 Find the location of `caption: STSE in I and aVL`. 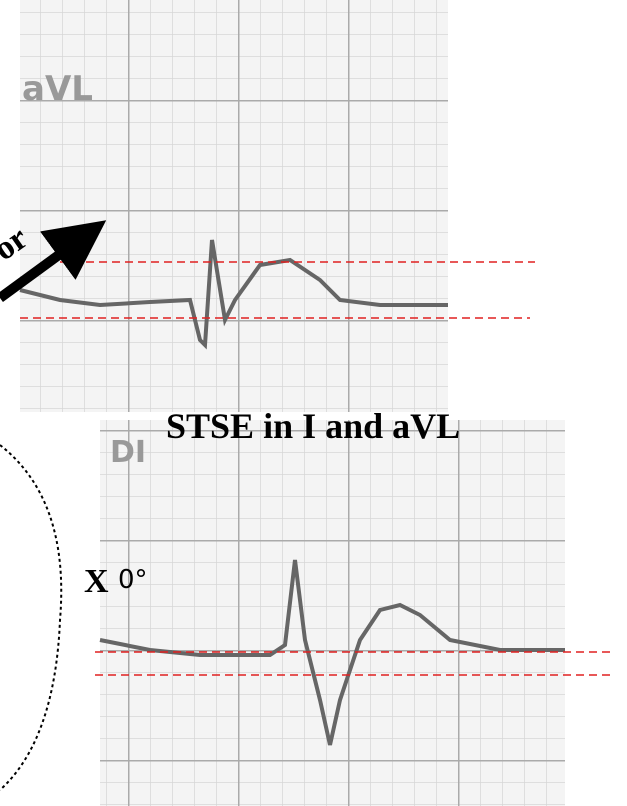

caption: STSE in I and aVL is located at coordinates (313, 426).